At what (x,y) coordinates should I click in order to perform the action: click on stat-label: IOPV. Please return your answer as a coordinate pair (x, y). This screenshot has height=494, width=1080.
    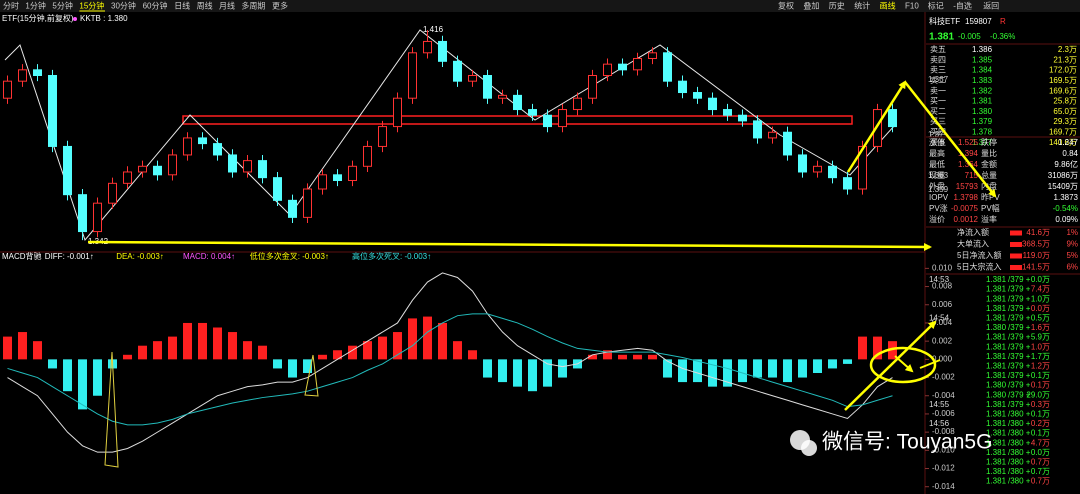
    Looking at the image, I should click on (939, 197).